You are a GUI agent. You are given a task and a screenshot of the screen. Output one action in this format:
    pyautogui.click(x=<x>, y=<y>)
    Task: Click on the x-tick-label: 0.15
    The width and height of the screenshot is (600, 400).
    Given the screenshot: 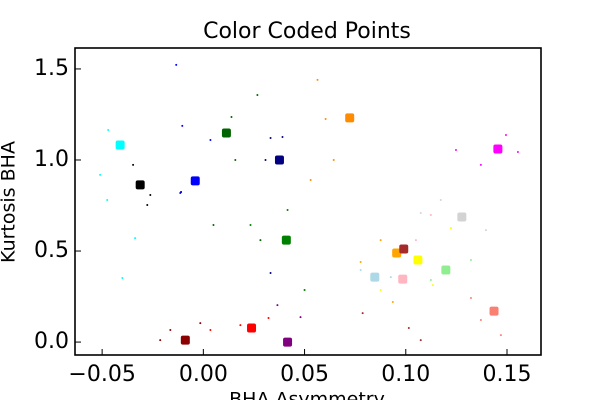 What is the action you would take?
    pyautogui.click(x=506, y=374)
    